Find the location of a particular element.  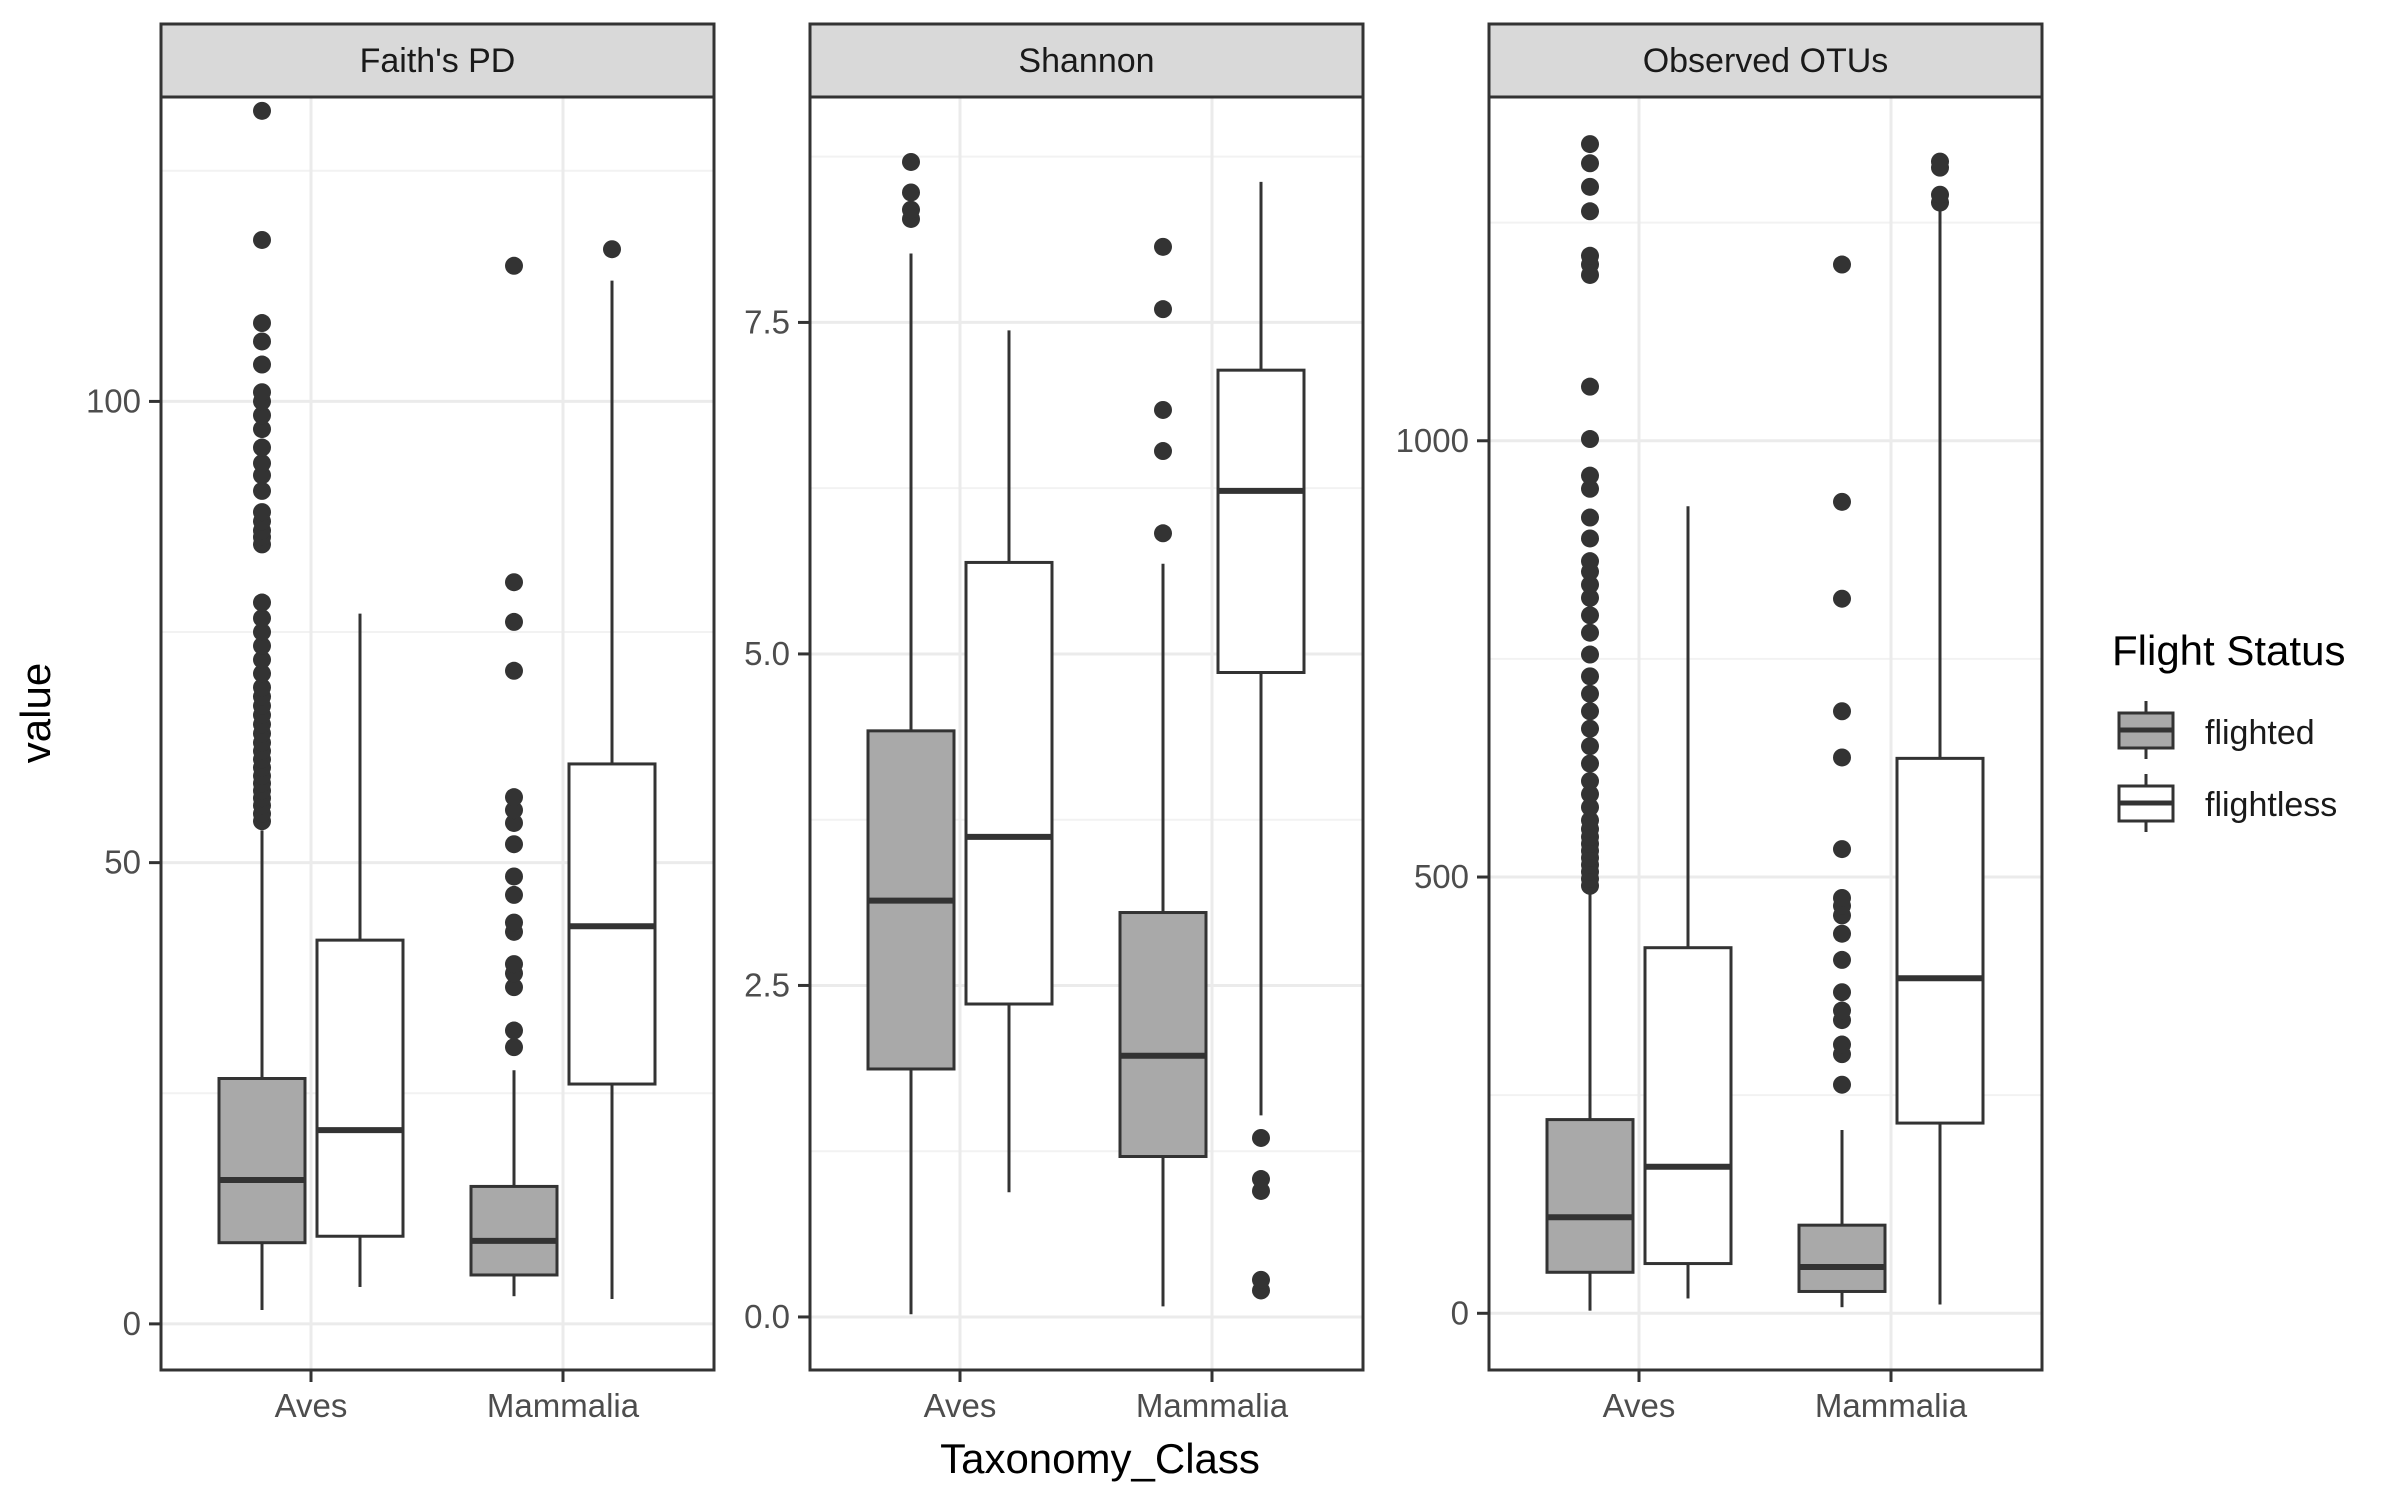

legend-label-flightless: flightless is located at coordinates (2271, 805).